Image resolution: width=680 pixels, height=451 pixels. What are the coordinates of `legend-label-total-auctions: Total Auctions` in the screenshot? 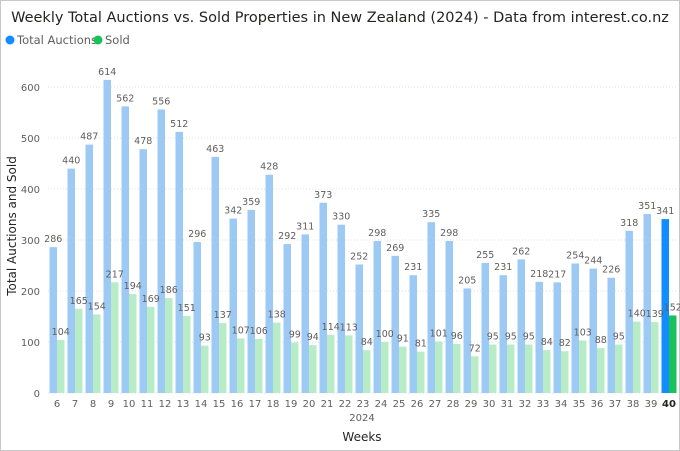 It's located at (56, 40).